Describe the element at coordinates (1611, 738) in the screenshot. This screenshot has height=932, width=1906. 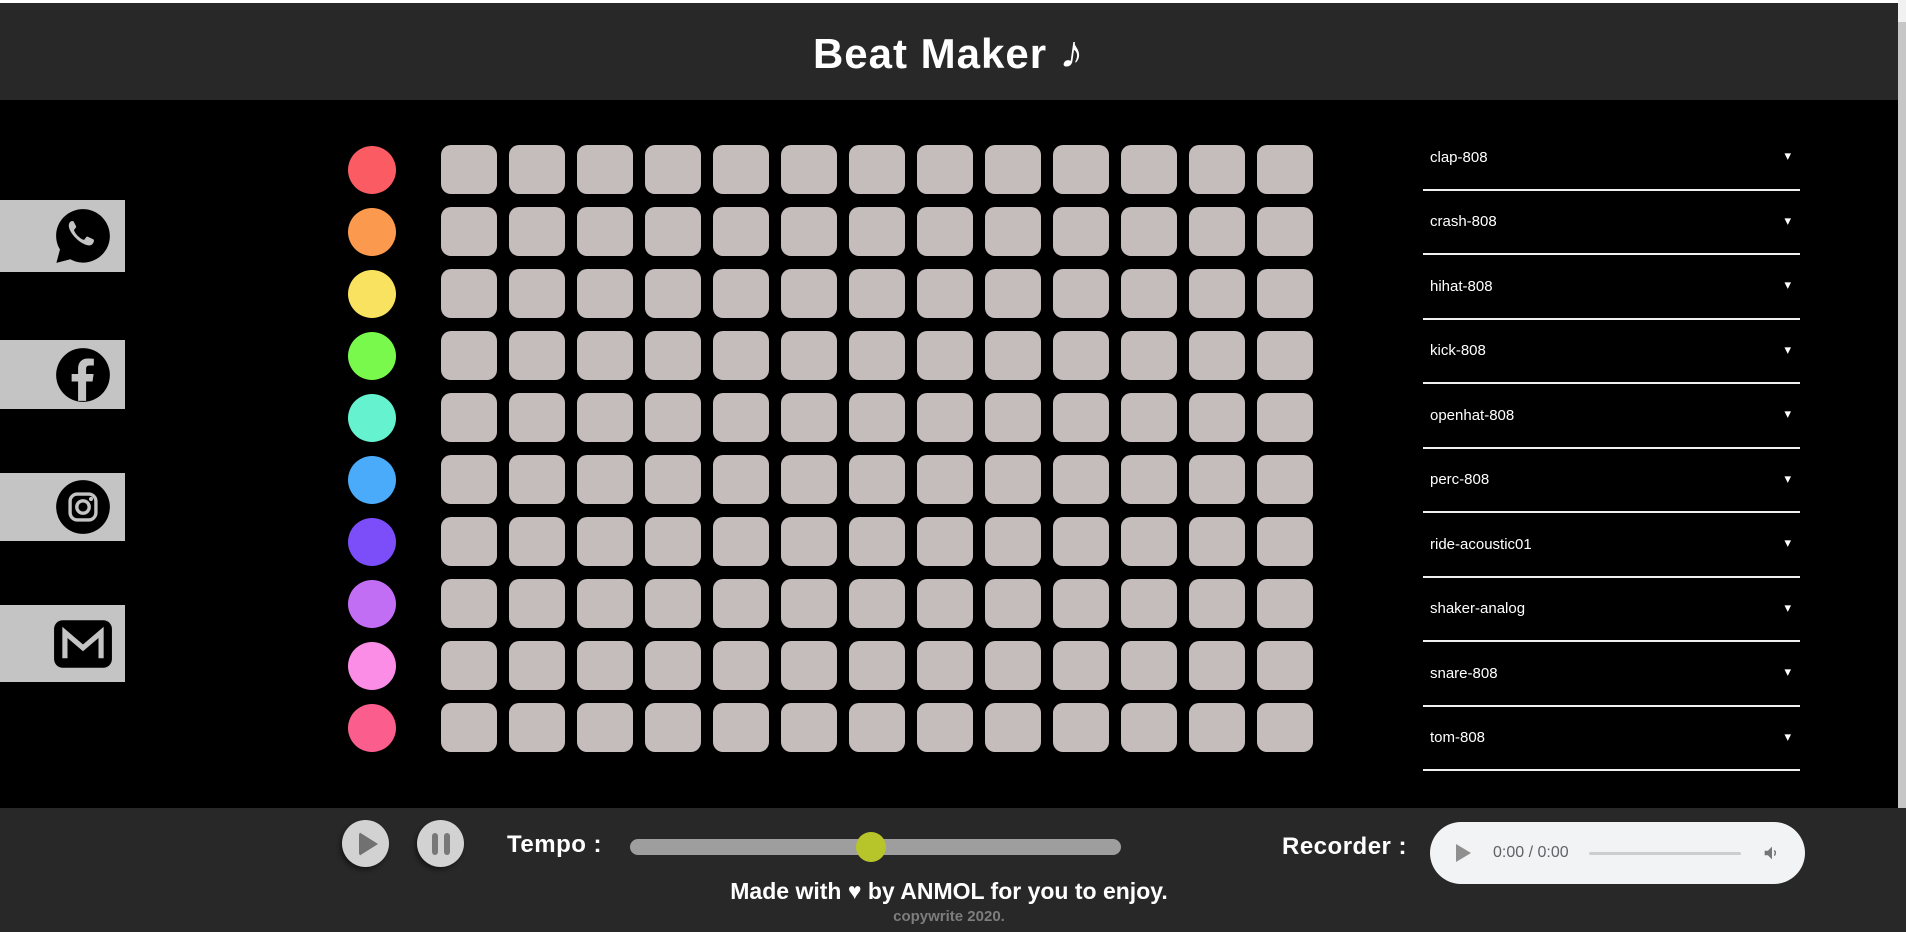
I see `sound-select: tom-808` at that location.